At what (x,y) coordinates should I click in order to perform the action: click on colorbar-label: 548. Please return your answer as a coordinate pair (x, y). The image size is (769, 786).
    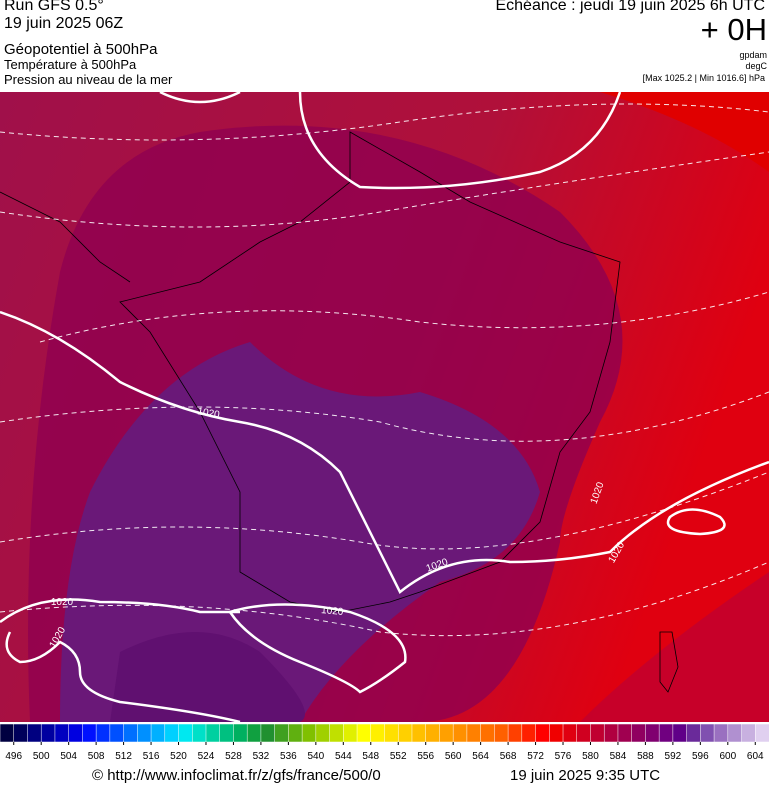
    Looking at the image, I should click on (370, 756).